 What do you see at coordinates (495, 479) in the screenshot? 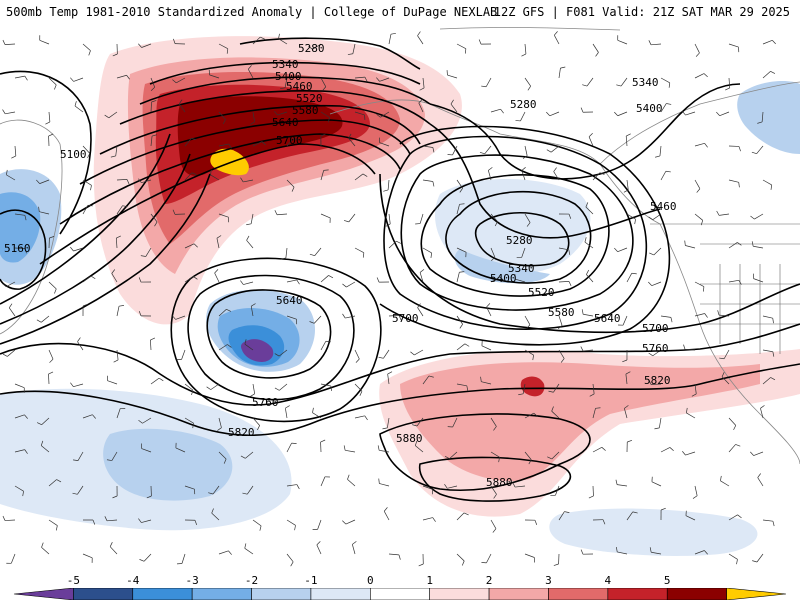
I see `contour-5880-b` at bounding box center [495, 479].